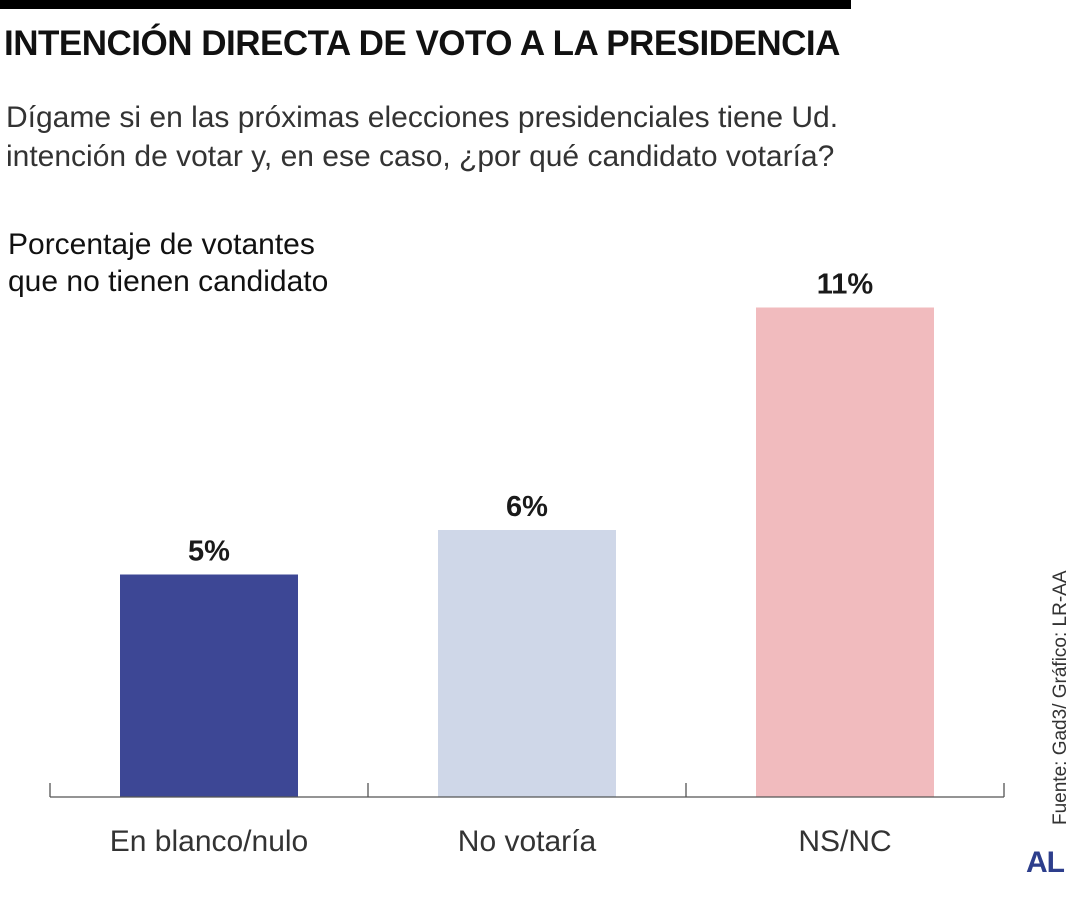 The width and height of the screenshot is (1080, 900). I want to click on category-label-1: En blanco/nulo, so click(209, 841).